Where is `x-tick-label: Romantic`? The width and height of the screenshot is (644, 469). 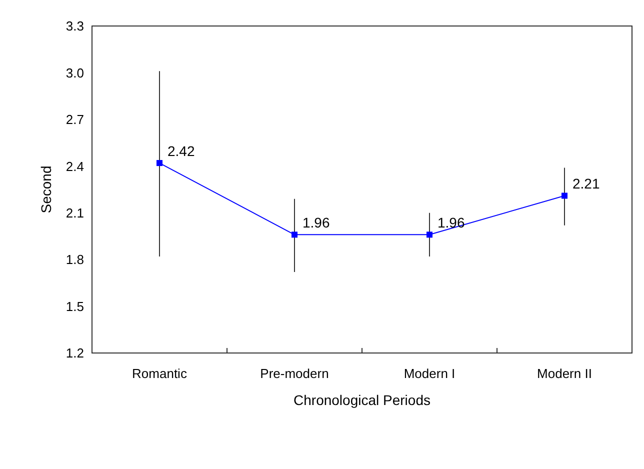
x-tick-label: Romantic is located at coordinates (160, 374).